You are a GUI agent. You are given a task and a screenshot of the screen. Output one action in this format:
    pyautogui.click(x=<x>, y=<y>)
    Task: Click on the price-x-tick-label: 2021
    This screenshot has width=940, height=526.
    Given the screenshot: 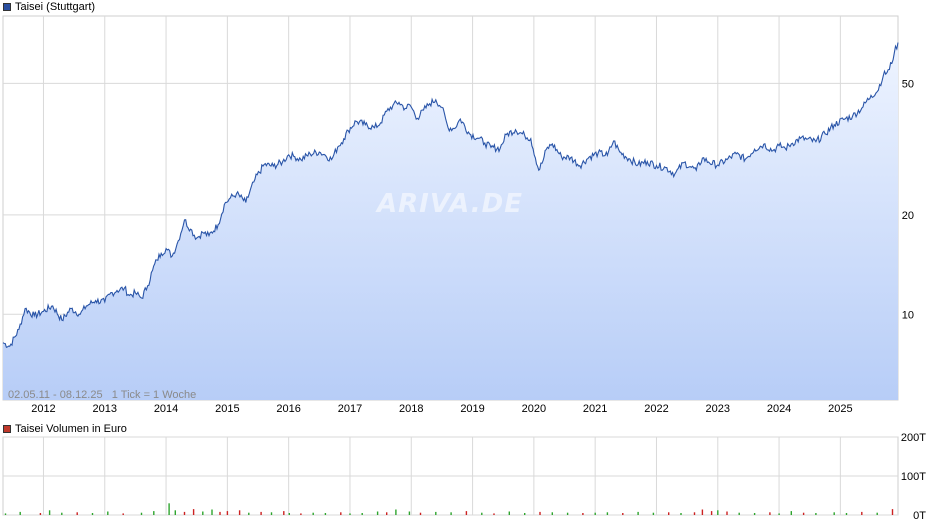 What is the action you would take?
    pyautogui.click(x=595, y=409)
    